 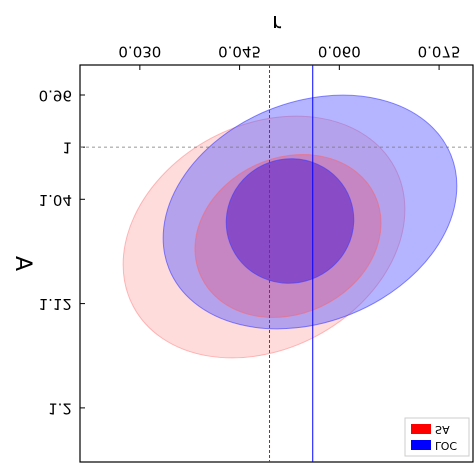 I want to click on x-tick-label: 0.060, so click(x=339, y=52).